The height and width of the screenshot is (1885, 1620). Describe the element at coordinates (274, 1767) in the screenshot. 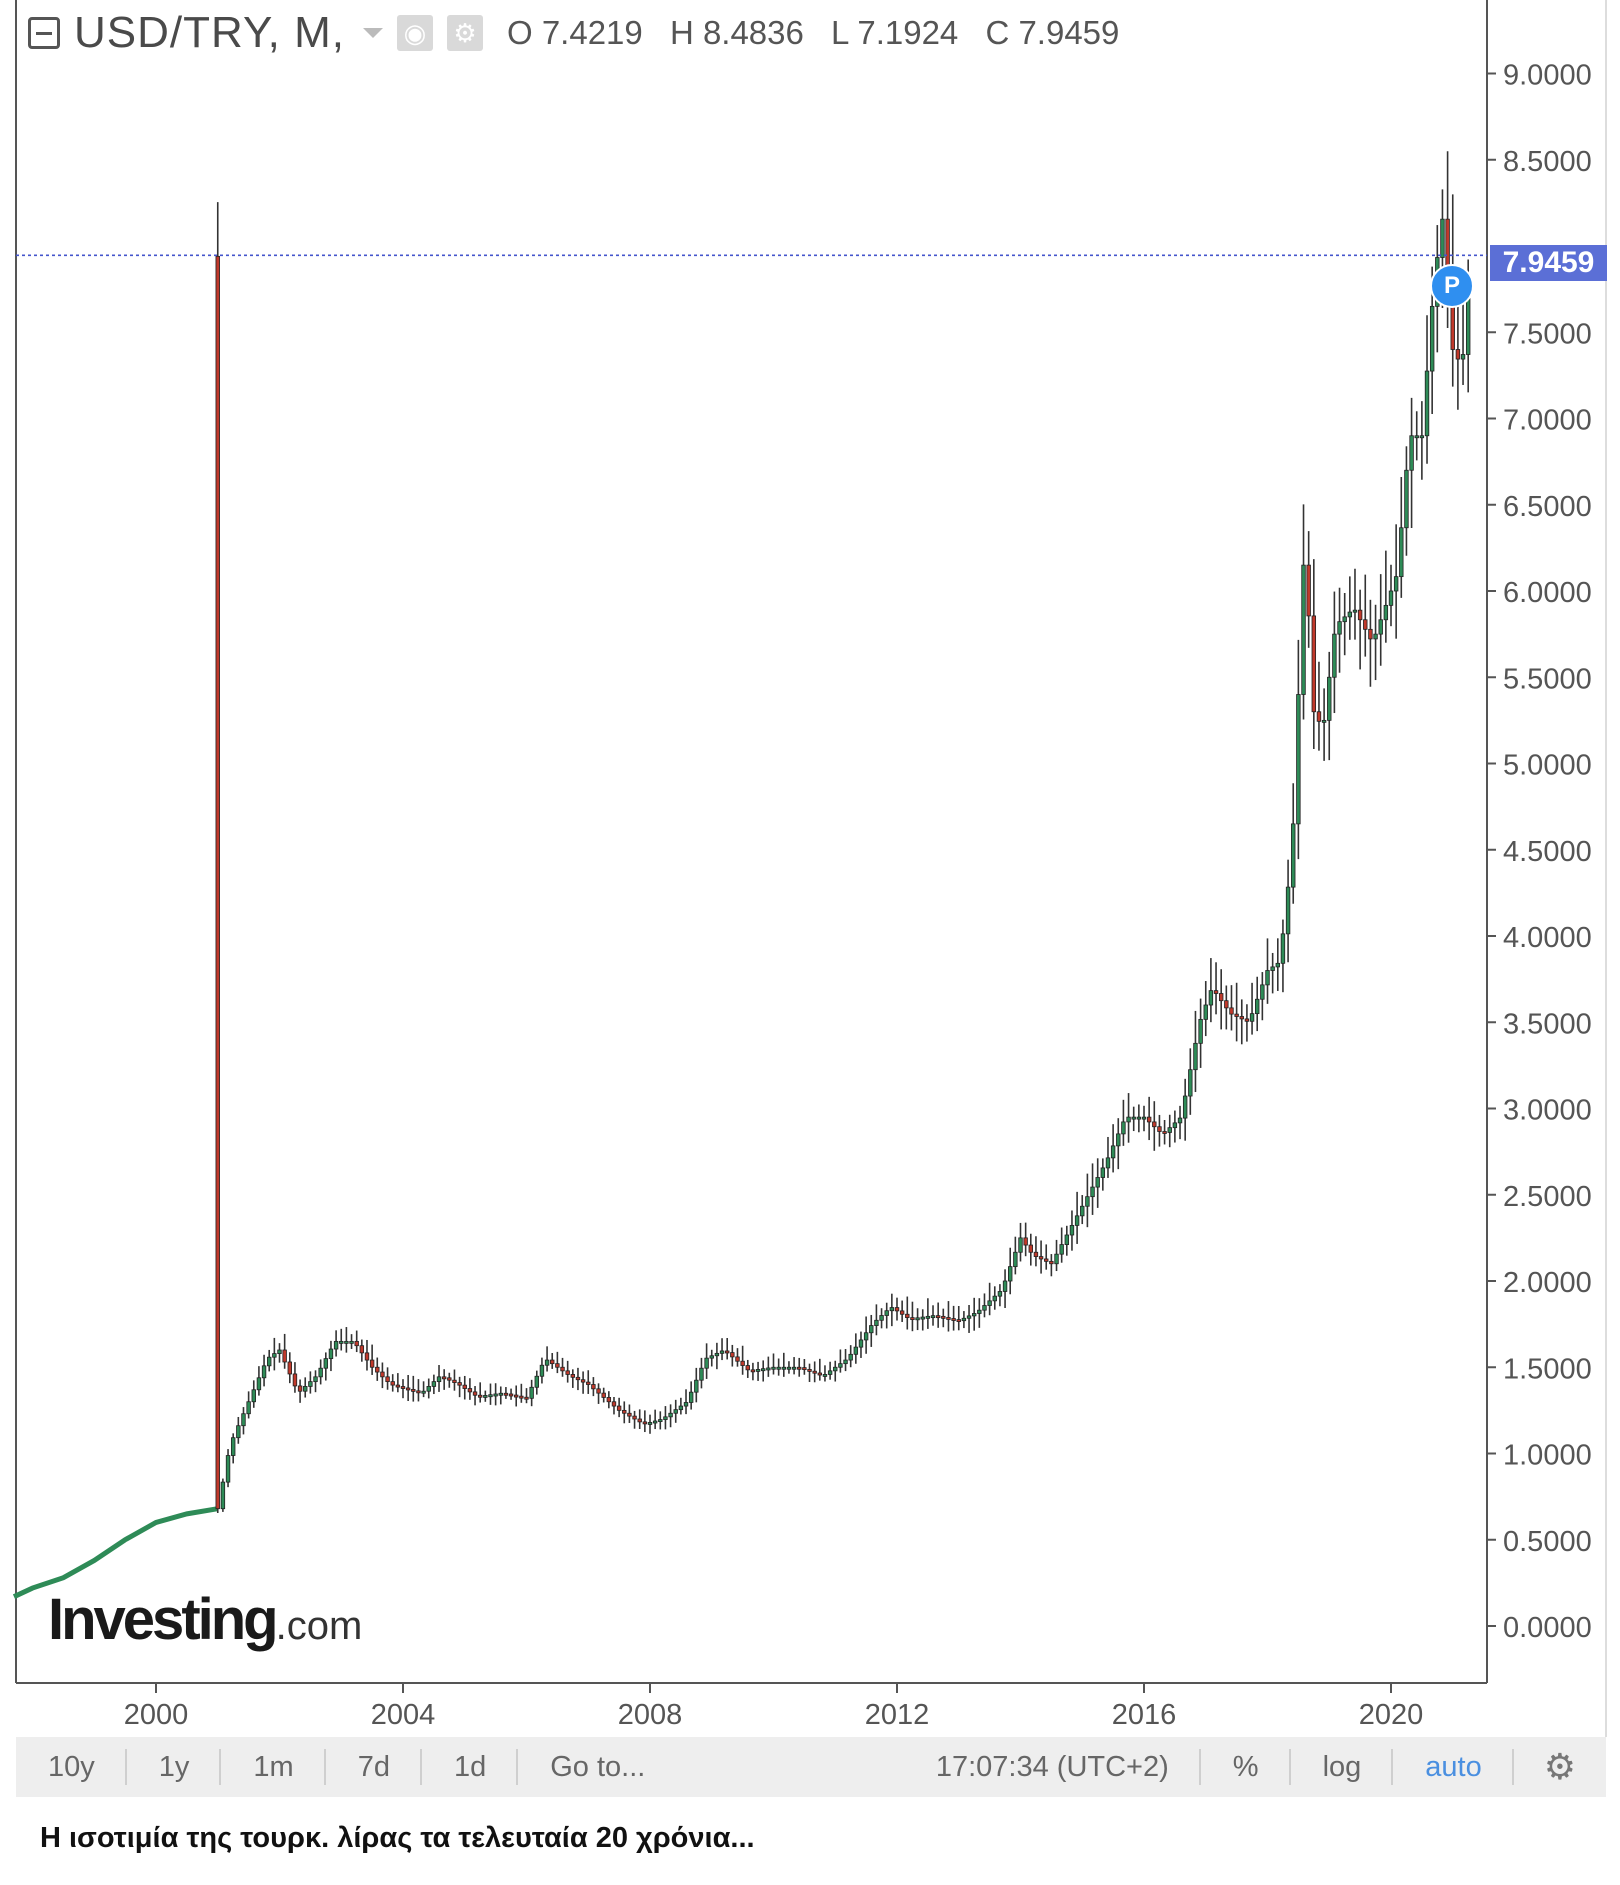

I see `range-1m-button: 1m` at that location.